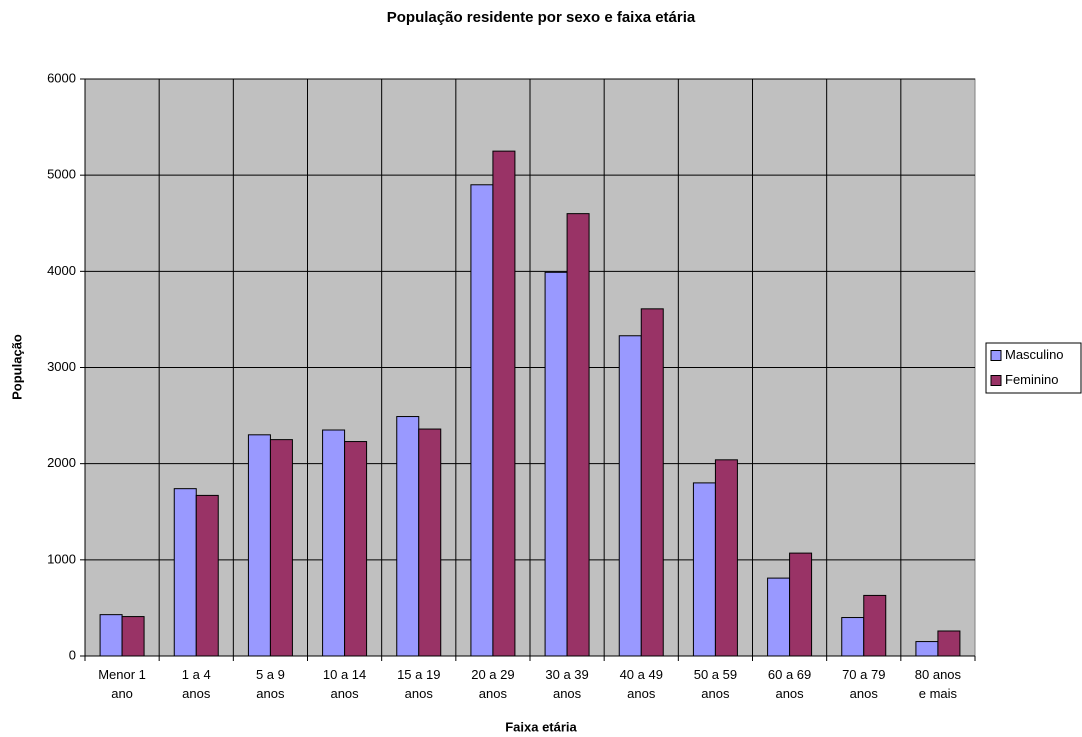 The height and width of the screenshot is (737, 1082). I want to click on x-tick-label: 60 a 69 anos, so click(789, 684).